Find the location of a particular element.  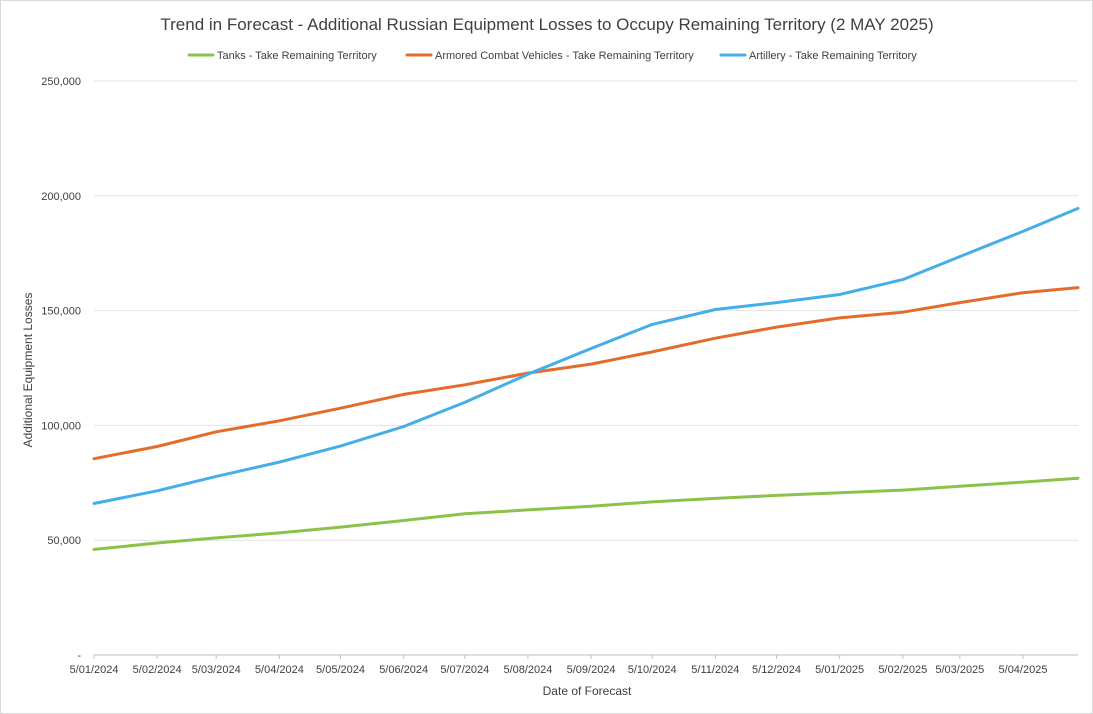

y-axis-title: Additional Equipment Losses is located at coordinates (28, 370).